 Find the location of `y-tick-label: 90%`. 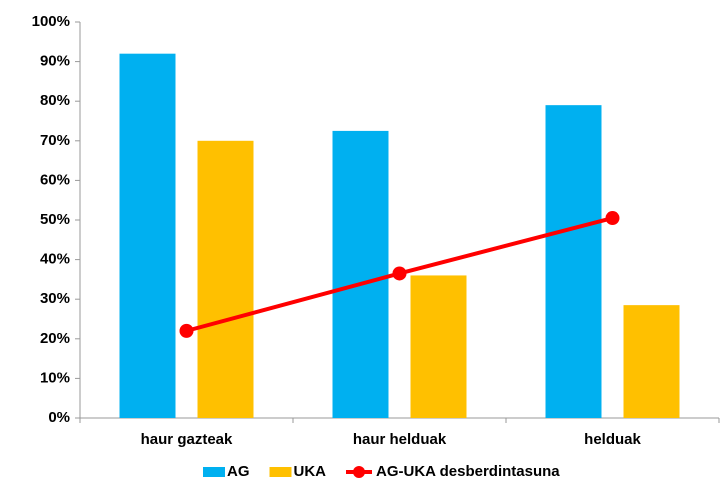

y-tick-label: 90% is located at coordinates (55, 61).